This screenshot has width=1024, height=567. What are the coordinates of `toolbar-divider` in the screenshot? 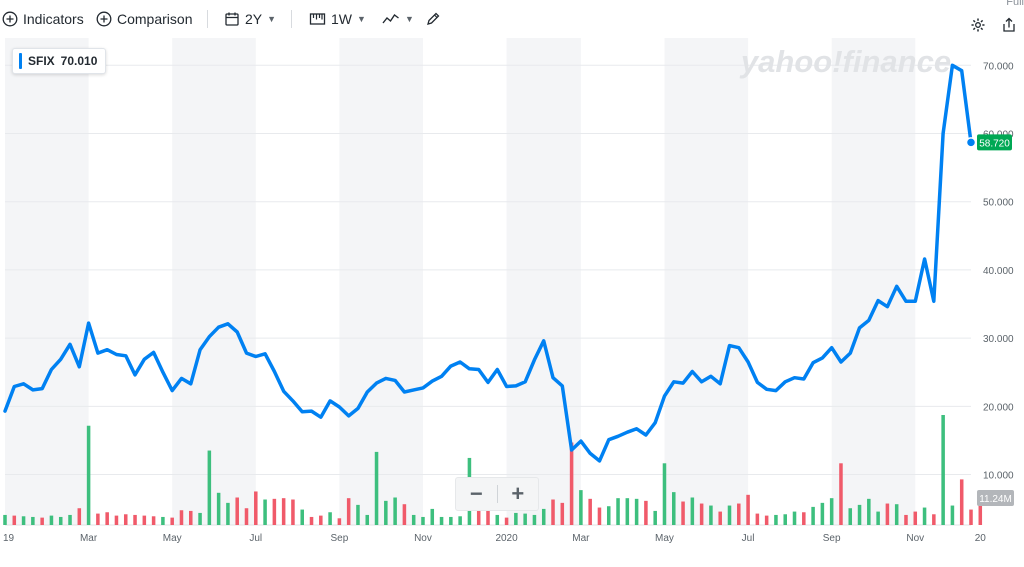 It's located at (207, 19).